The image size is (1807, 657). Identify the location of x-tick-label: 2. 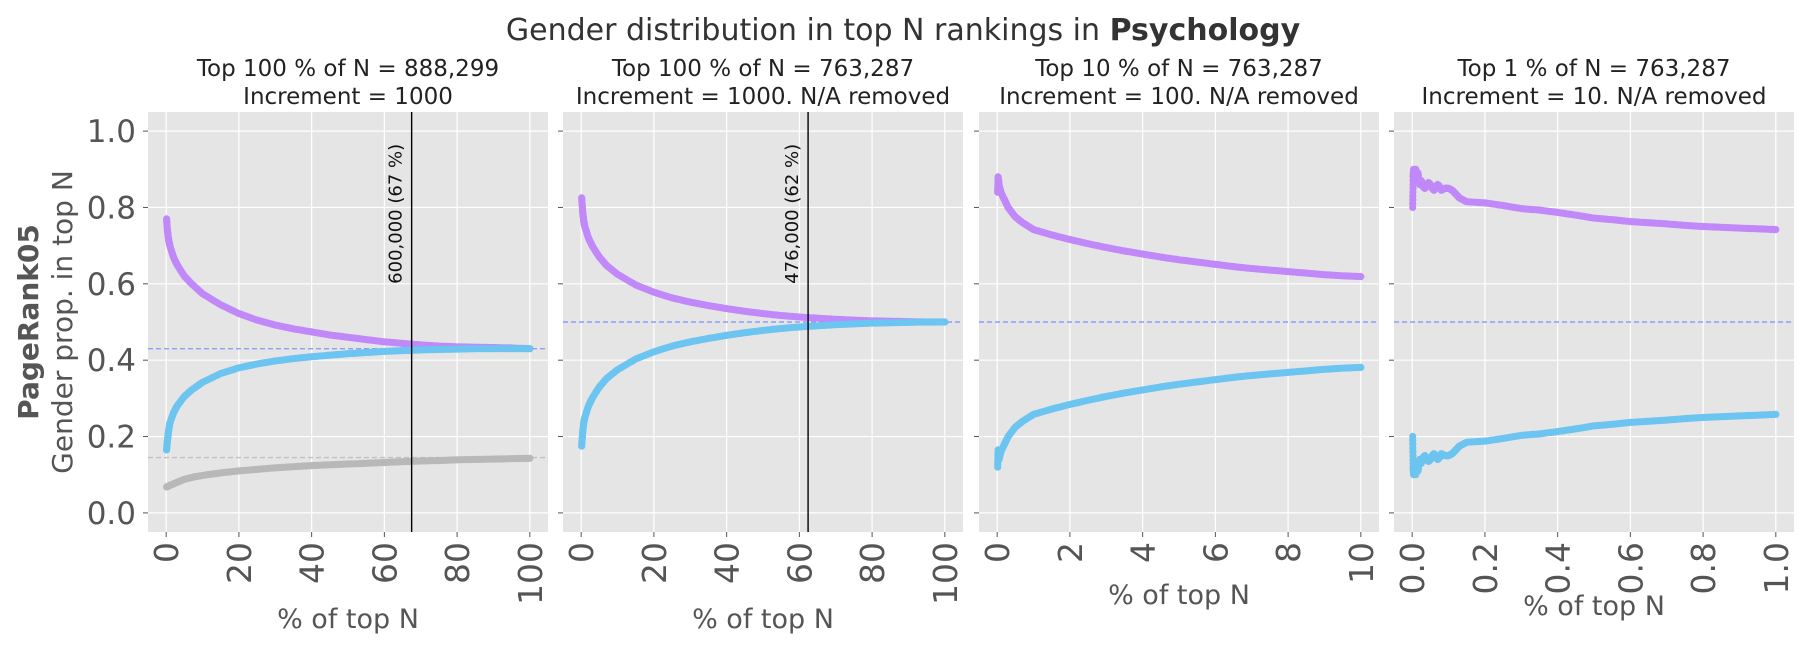
(1070, 552).